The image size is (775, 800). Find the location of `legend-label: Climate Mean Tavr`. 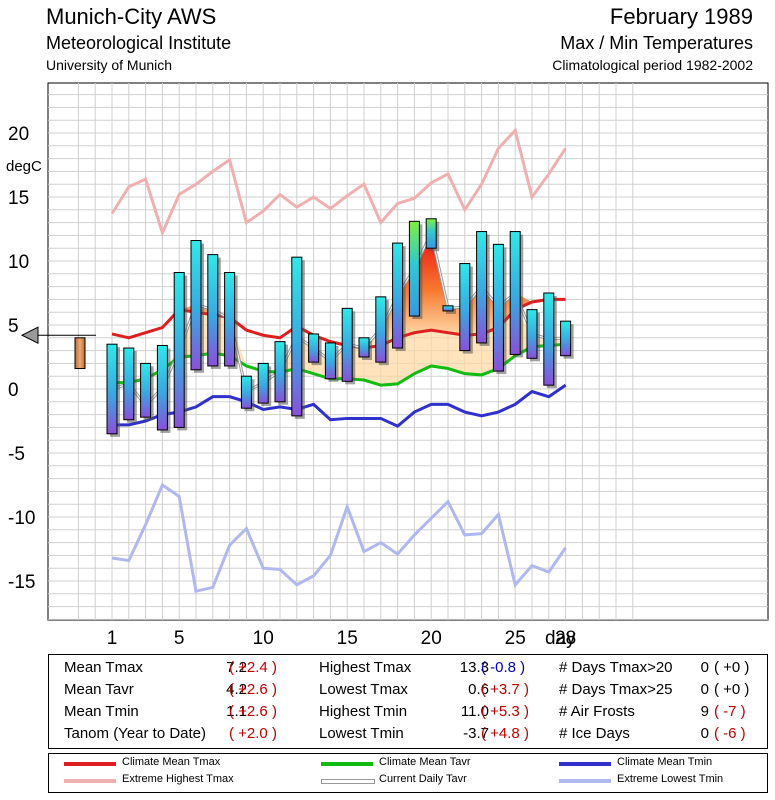

legend-label: Climate Mean Tavr is located at coordinates (425, 762).